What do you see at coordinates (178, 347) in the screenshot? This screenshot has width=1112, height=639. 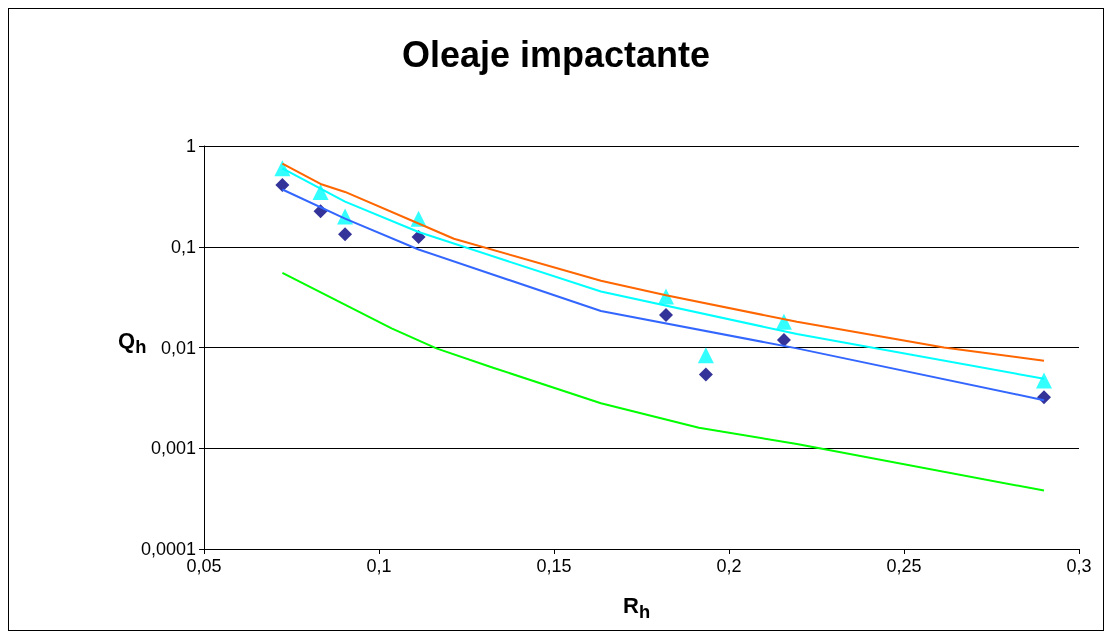 I see `y-tick-label: 0,01` at bounding box center [178, 347].